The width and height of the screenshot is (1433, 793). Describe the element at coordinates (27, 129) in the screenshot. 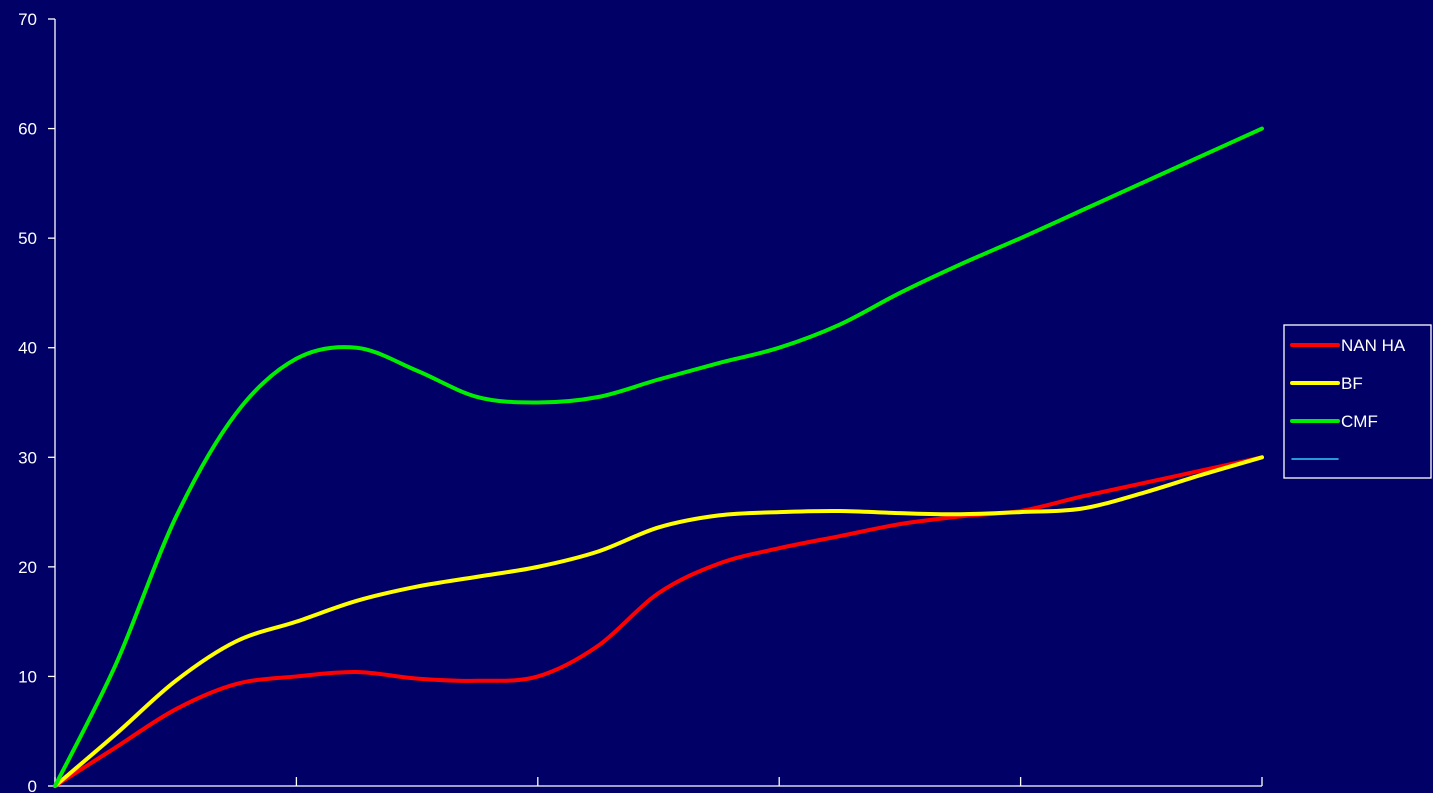

I see `y-tick-label: 60` at that location.